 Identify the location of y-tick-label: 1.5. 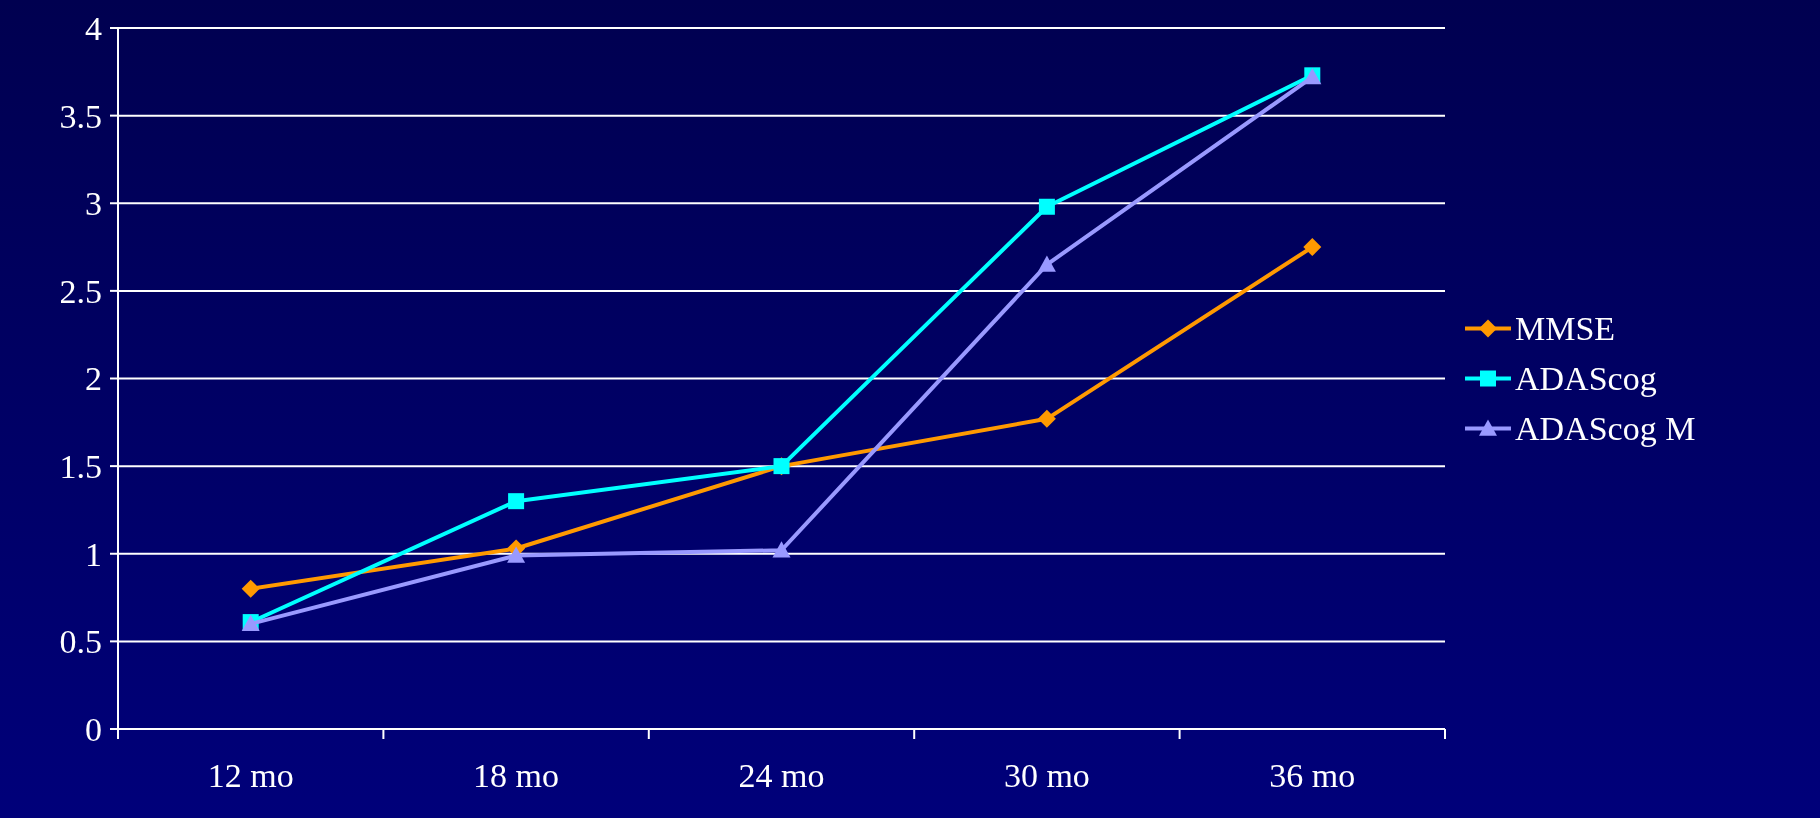
(80, 467).